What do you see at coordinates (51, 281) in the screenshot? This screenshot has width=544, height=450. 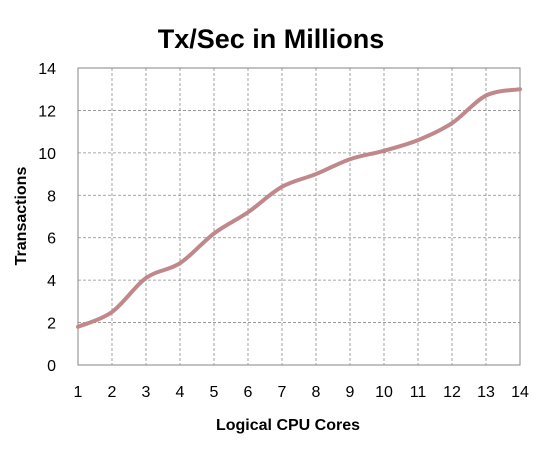 I see `y-tick-label: 4` at bounding box center [51, 281].